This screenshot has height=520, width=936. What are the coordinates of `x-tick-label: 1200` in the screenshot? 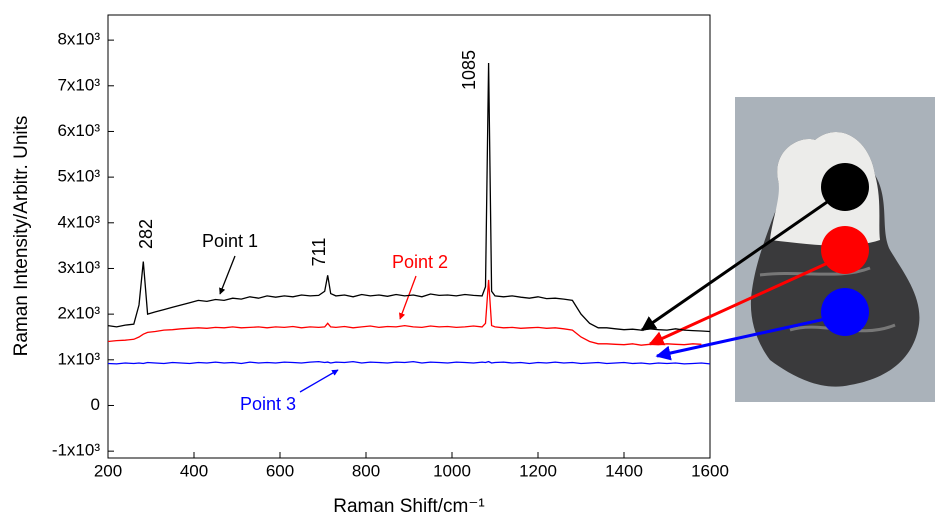 It's located at (538, 470).